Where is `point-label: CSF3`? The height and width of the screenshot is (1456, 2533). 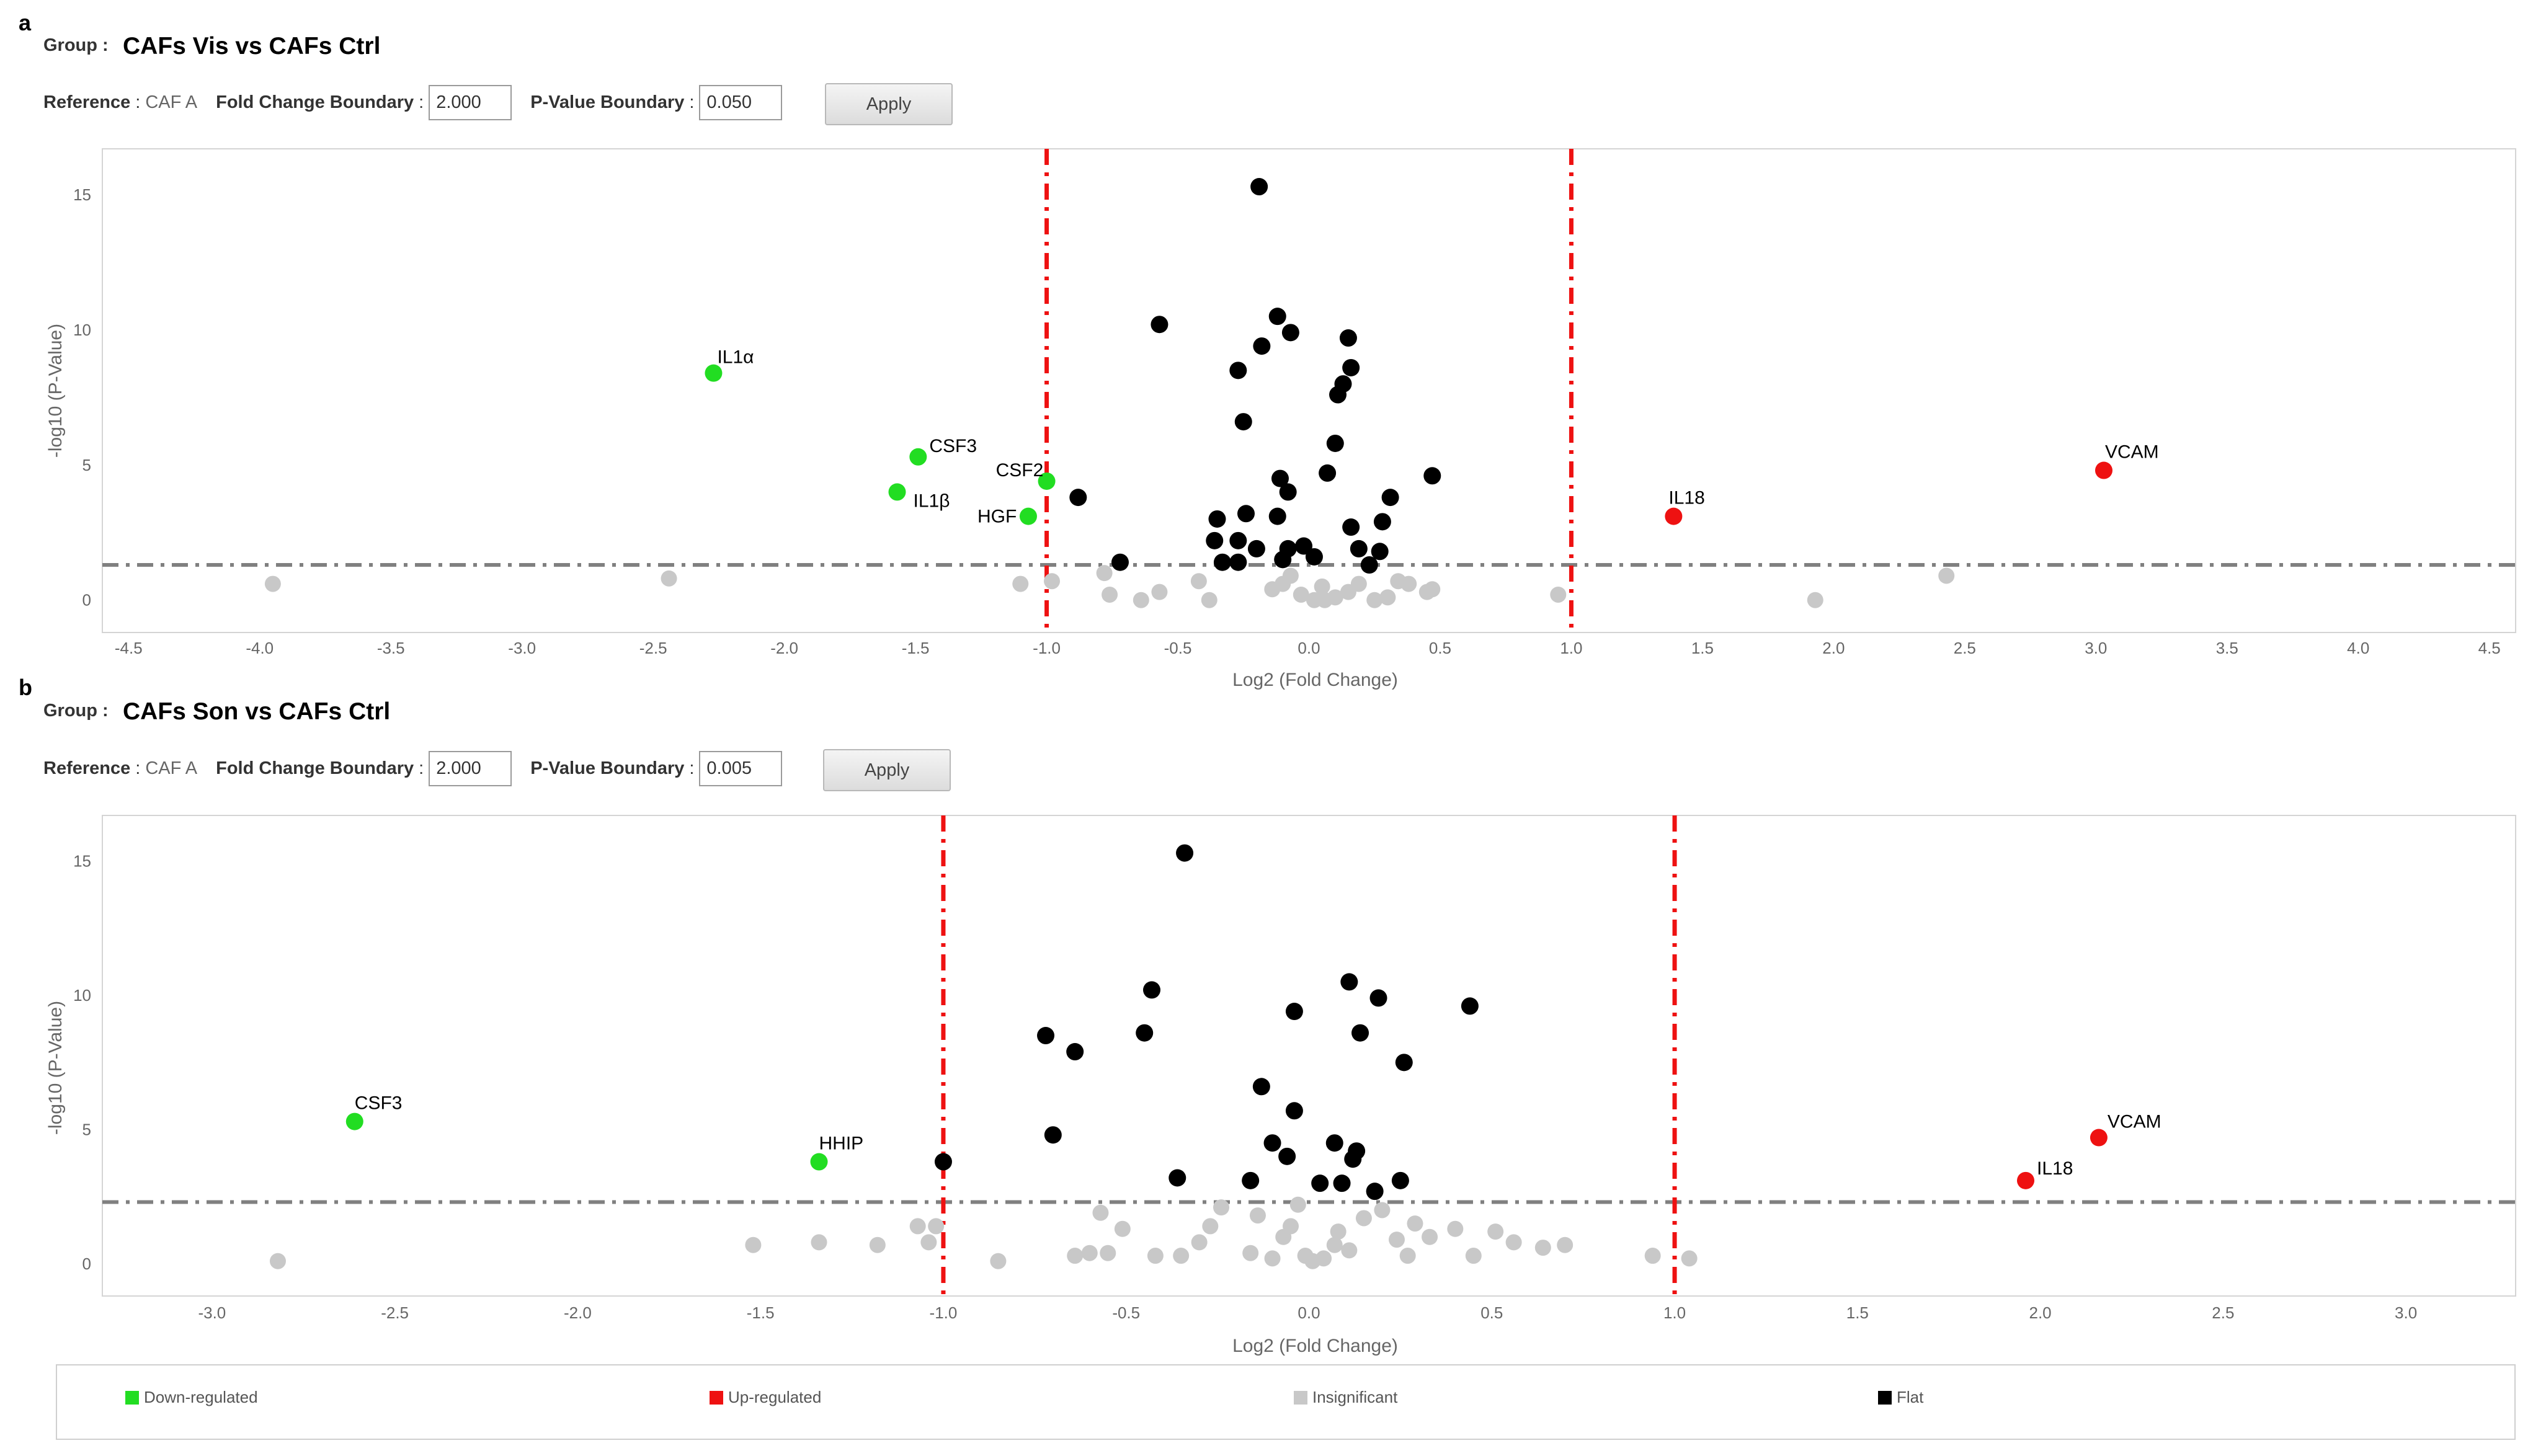
point-label: CSF3 is located at coordinates (953, 446).